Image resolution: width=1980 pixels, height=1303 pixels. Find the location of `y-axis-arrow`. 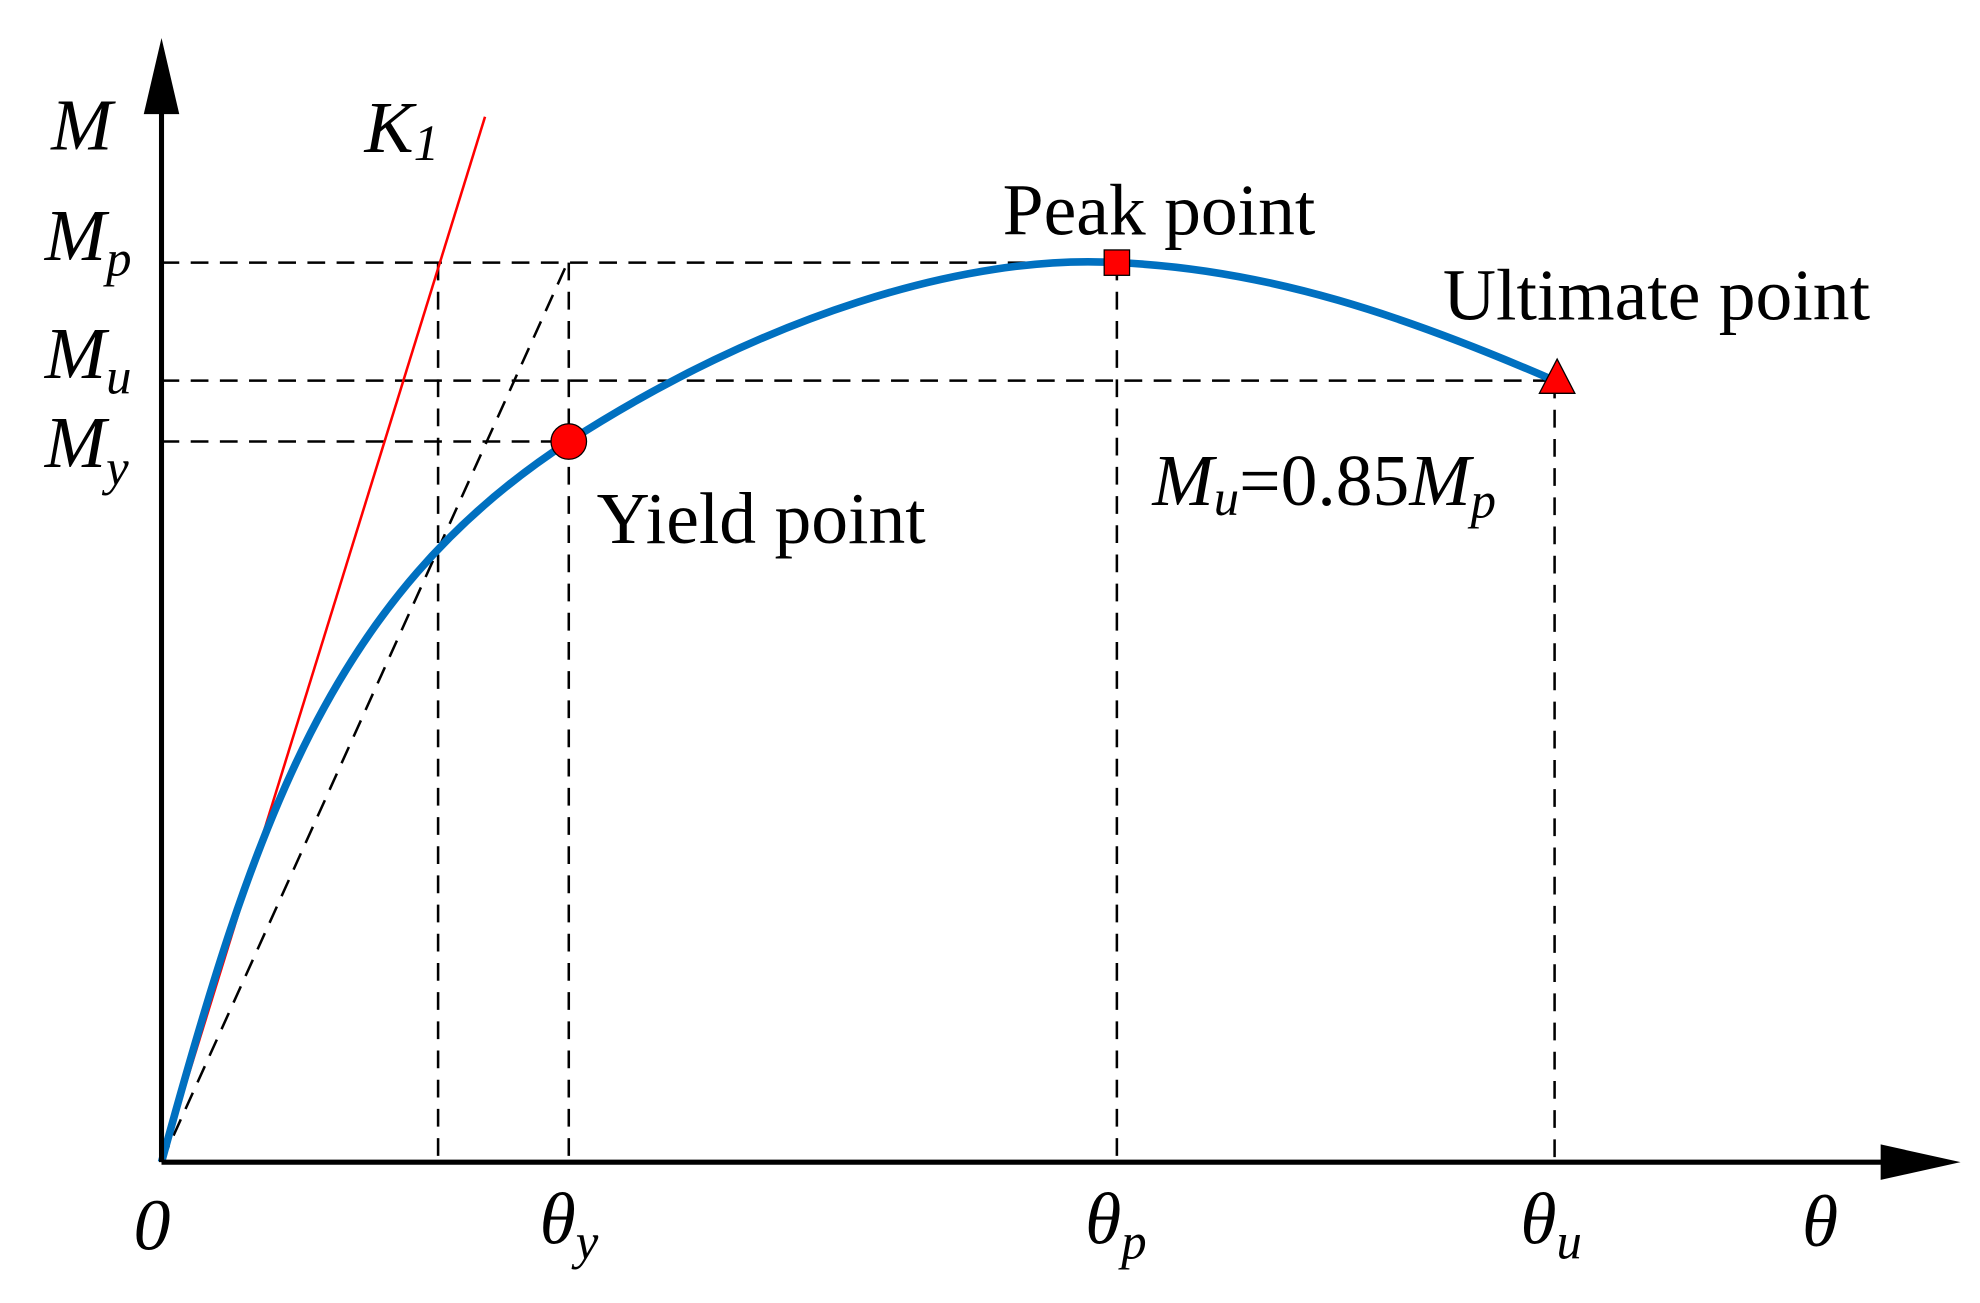

y-axis-arrow is located at coordinates (161, 76).